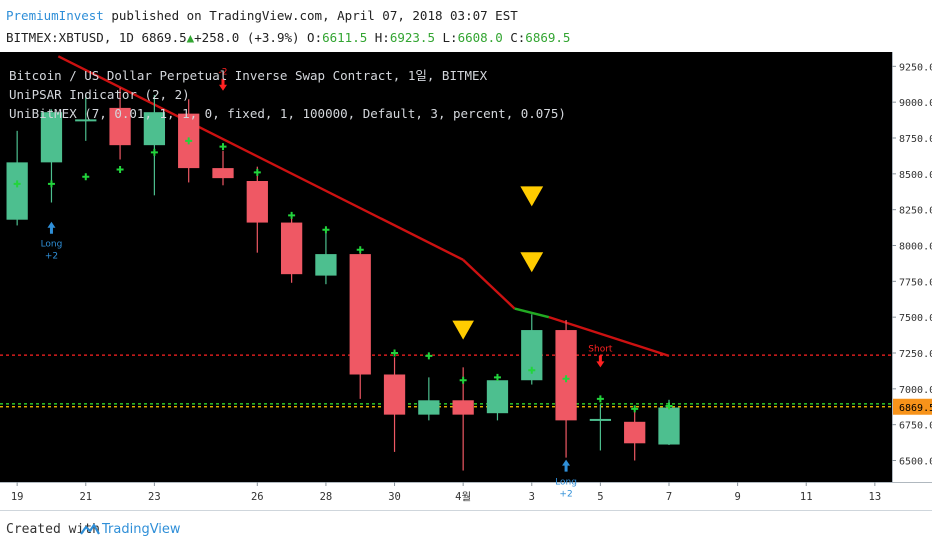 This screenshot has height=551, width=932. What do you see at coordinates (915, 282) in the screenshot?
I see `y-tick-label: 7750.0` at bounding box center [915, 282].